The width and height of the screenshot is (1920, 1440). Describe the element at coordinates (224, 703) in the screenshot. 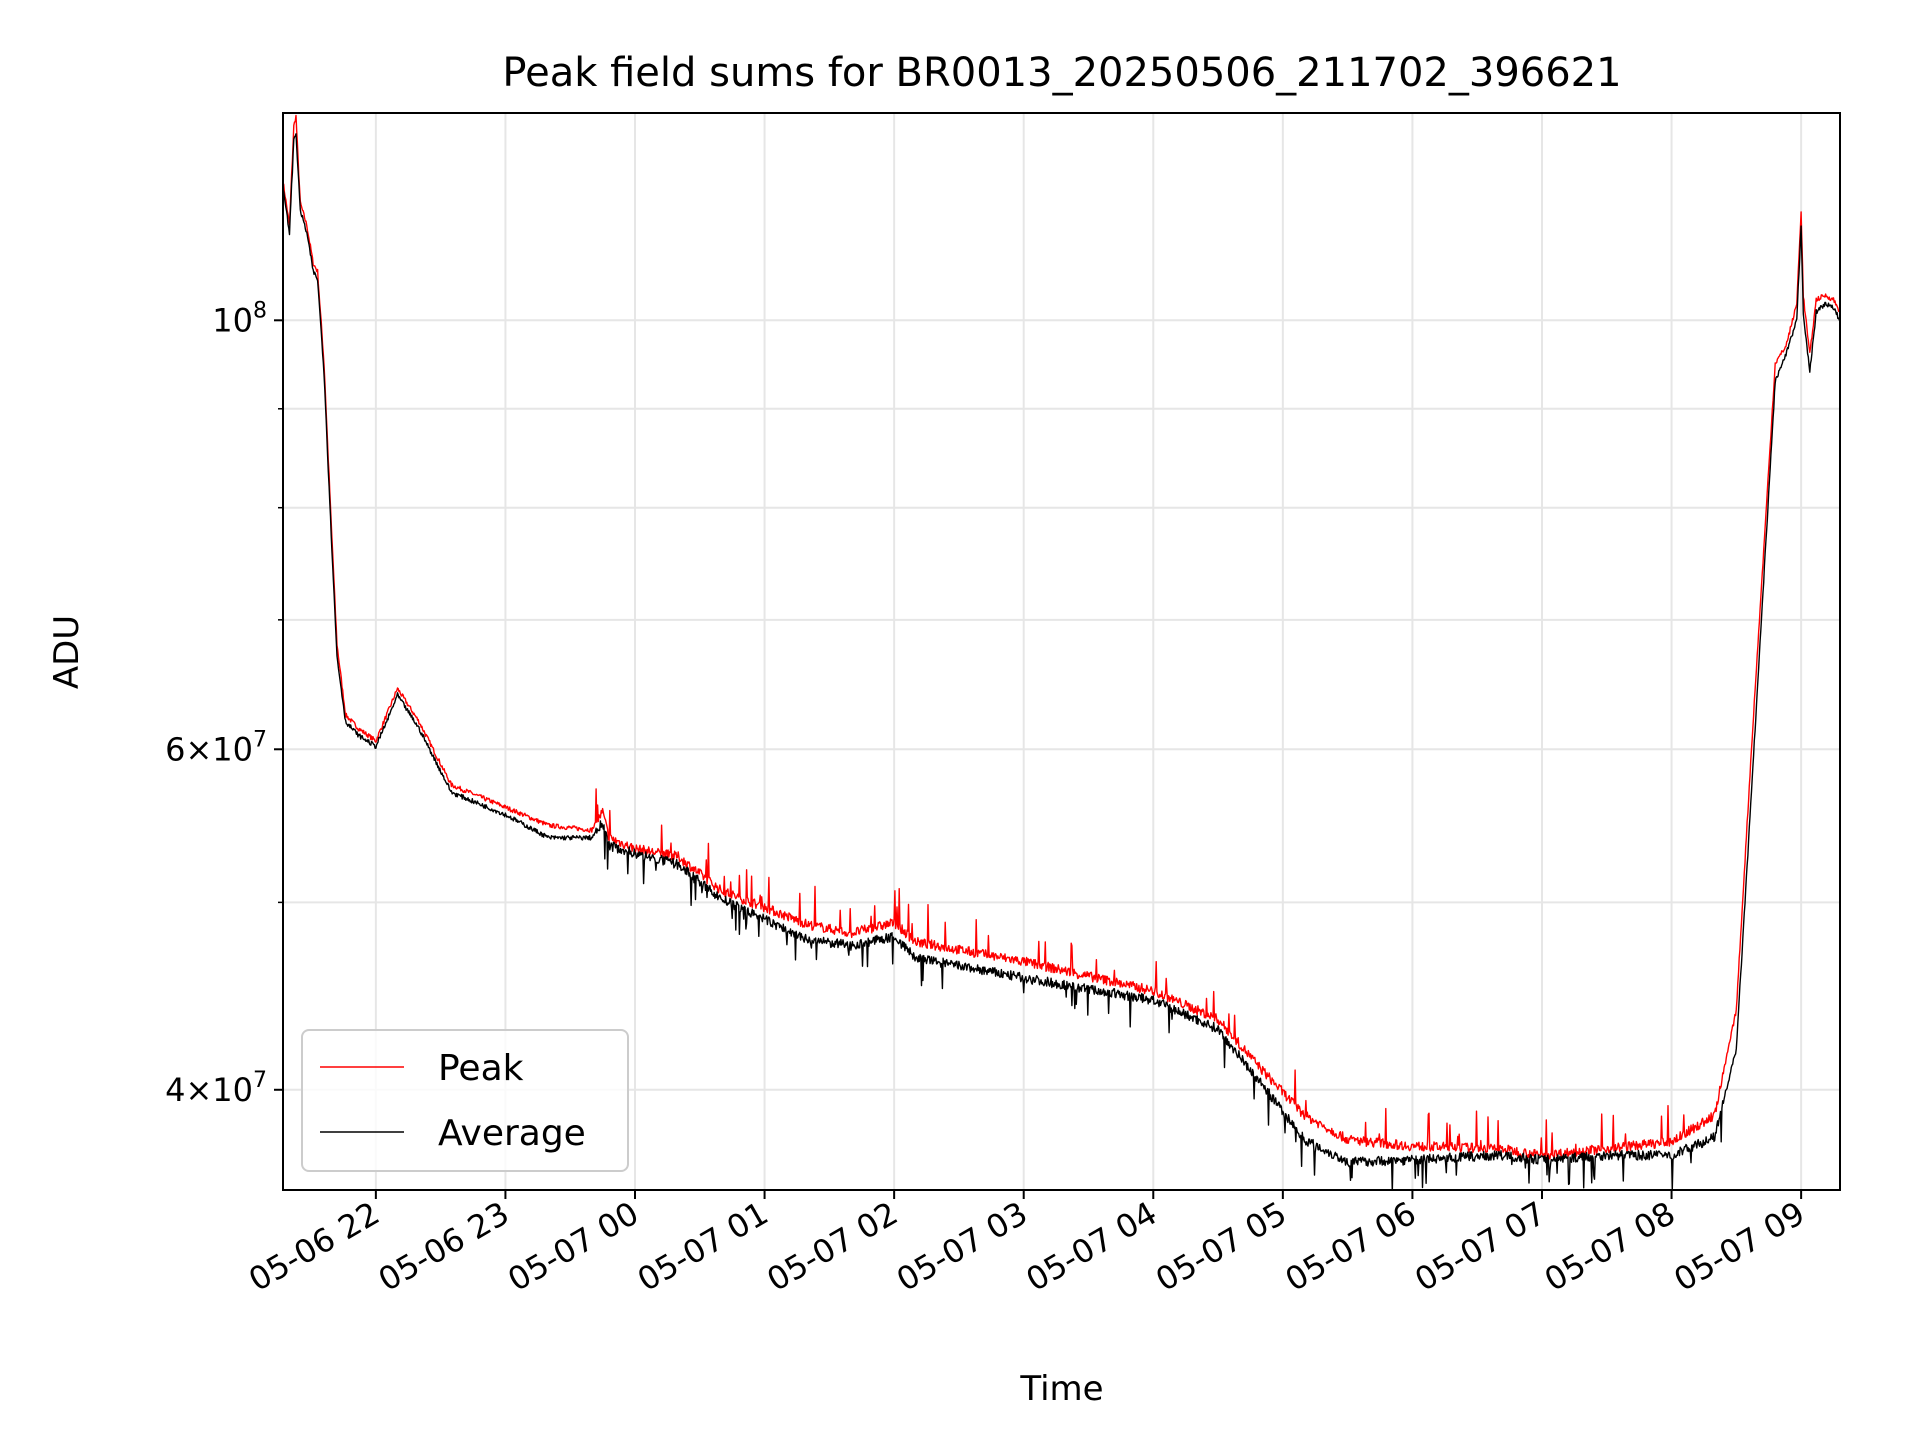

I see `y-axis: 4×107 6×107 108` at that location.